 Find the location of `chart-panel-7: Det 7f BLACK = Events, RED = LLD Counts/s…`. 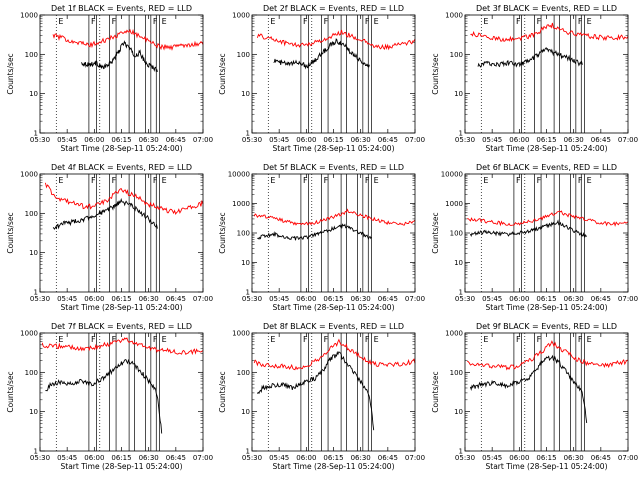

chart-panel-7: Det 7f BLACK = Events, RED = LLD Counts/s… is located at coordinates (109, 396).